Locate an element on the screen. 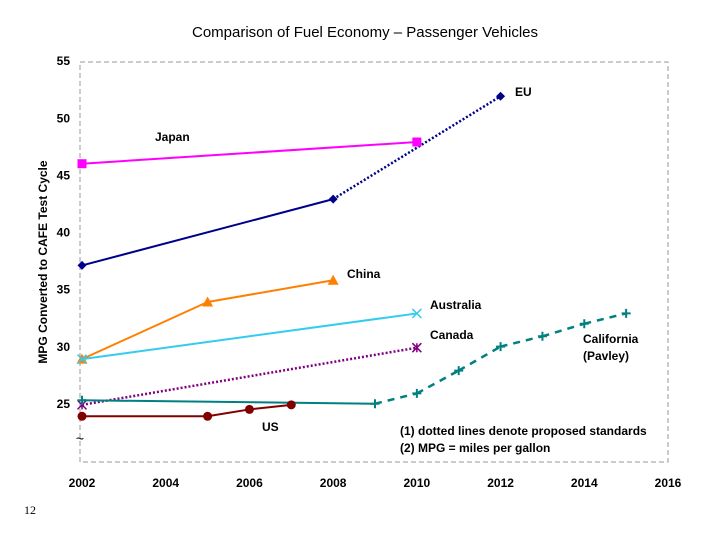 Image resolution: width=720 pixels, height=540 pixels. series-label: China is located at coordinates (364, 274).